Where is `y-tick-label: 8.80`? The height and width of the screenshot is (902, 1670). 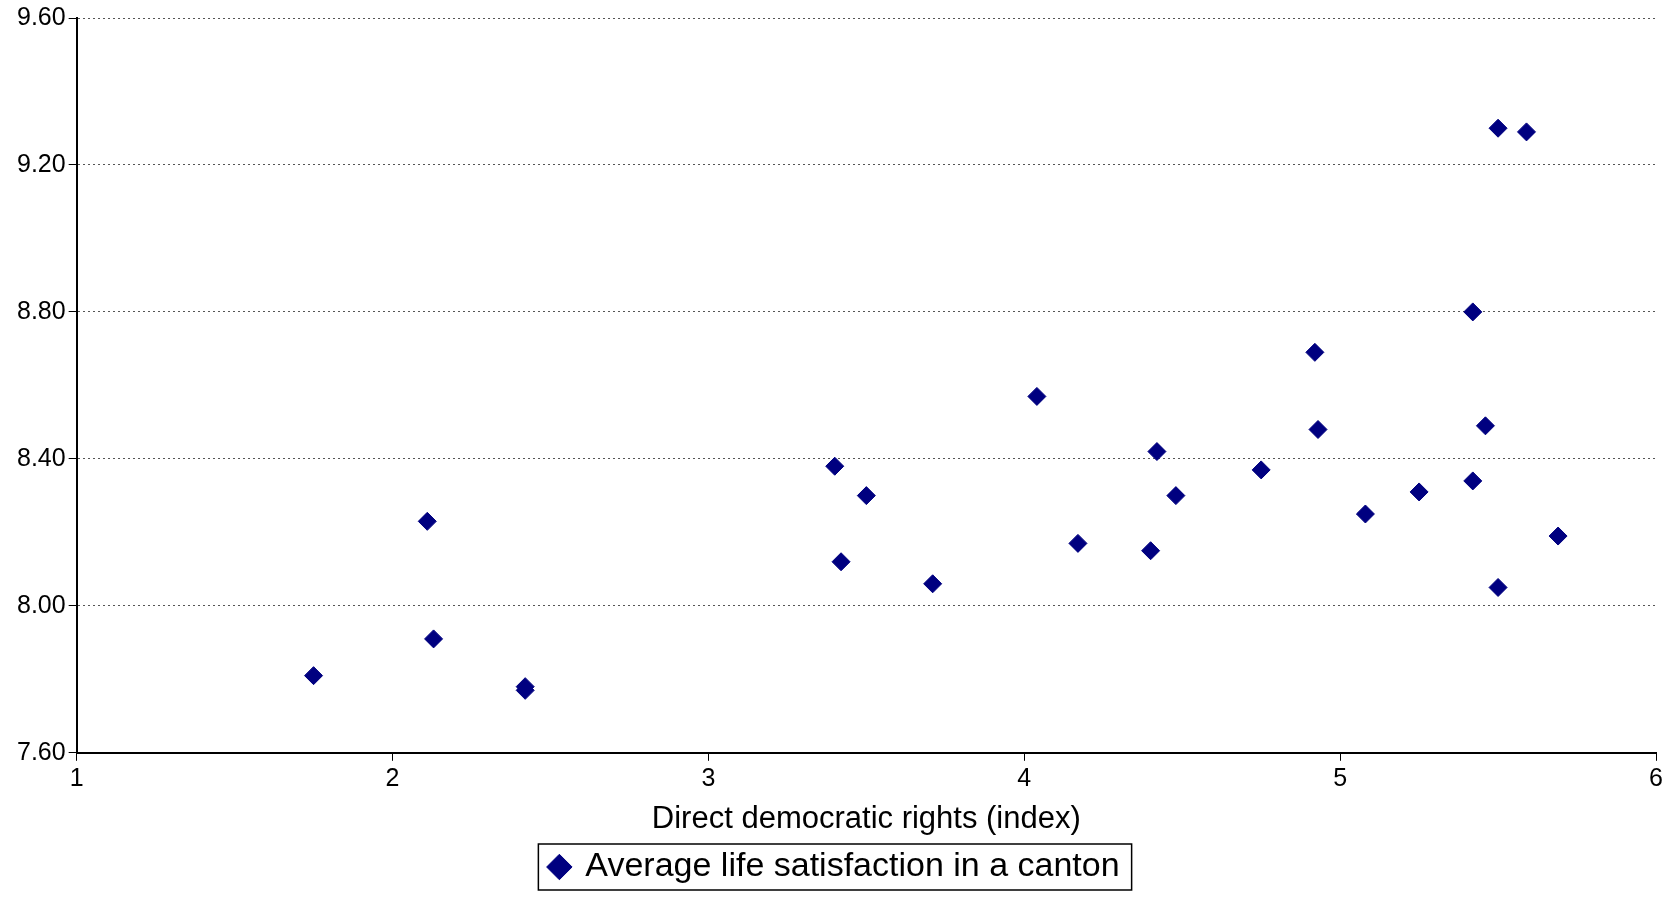 y-tick-label: 8.80 is located at coordinates (41, 309).